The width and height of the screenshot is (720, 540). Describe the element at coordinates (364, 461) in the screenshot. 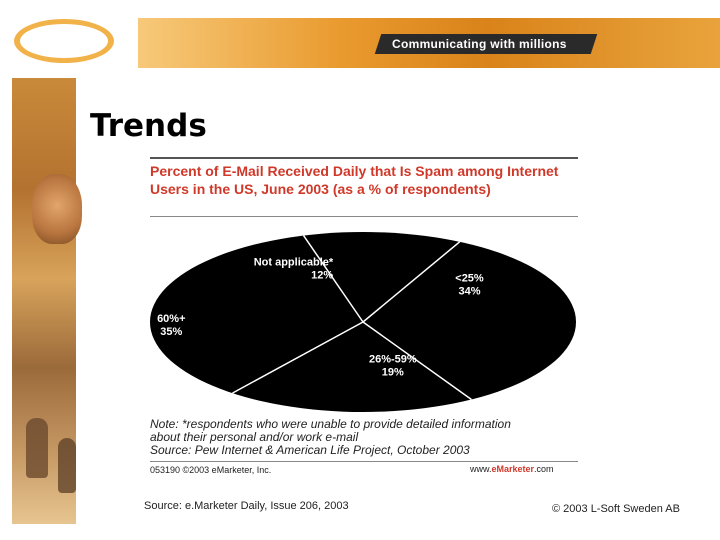

I see `chart-bottom-rule` at that location.